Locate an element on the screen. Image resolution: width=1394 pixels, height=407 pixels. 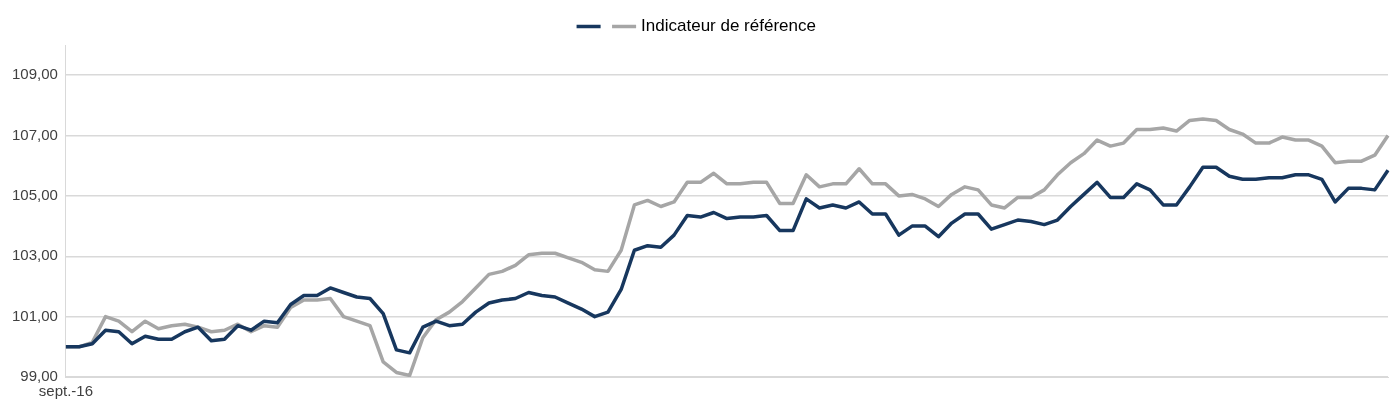
y-tick-label: 103,00 is located at coordinates (34, 255).